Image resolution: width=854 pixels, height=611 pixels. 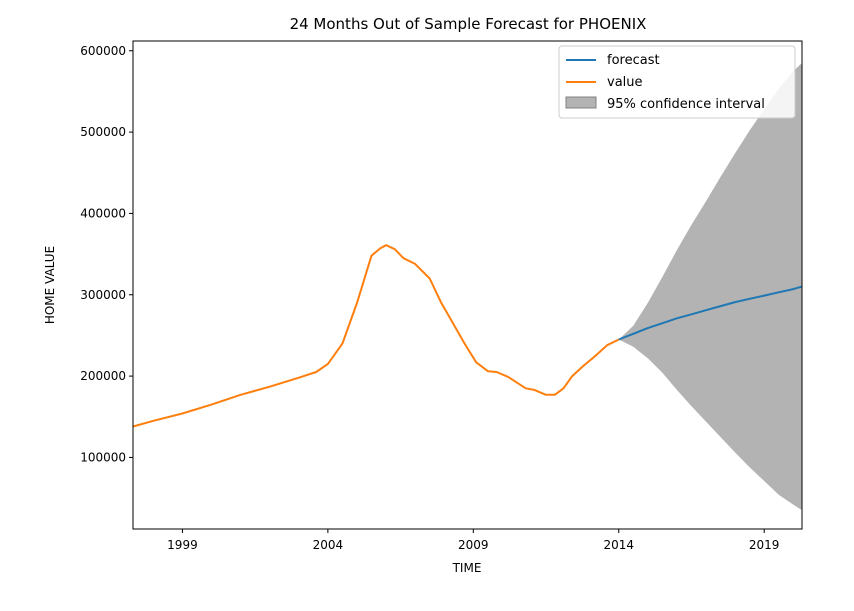 I want to click on x-axis-ticks: 1999 2004 2009 2014 2019, so click(x=473, y=540).